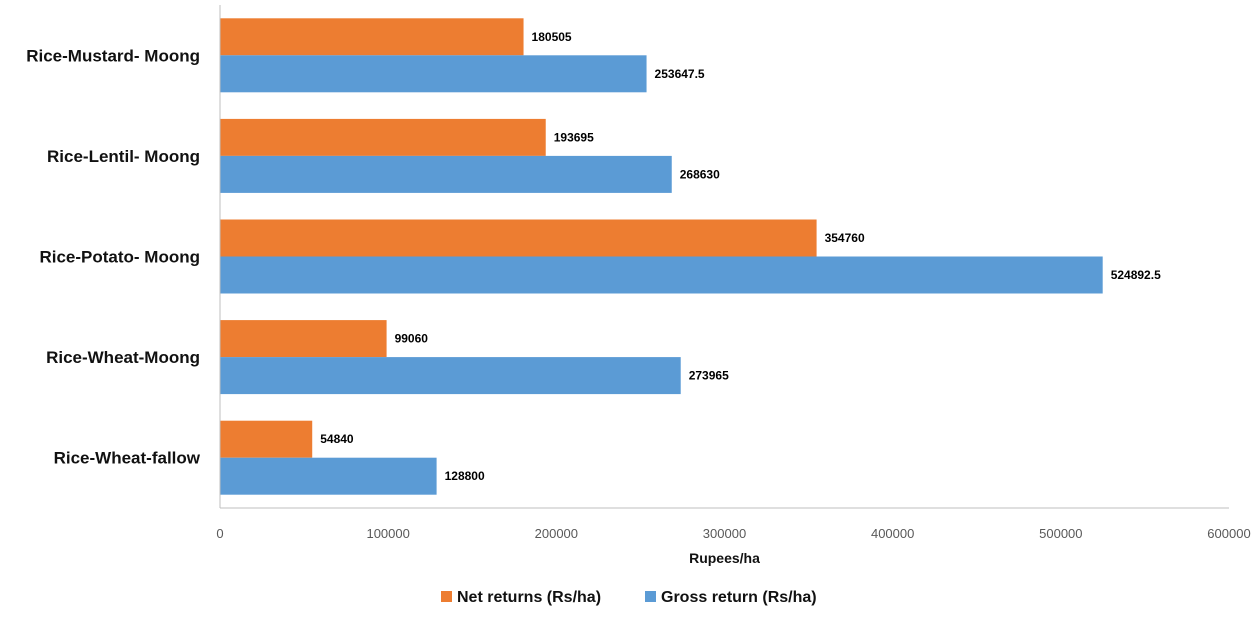  I want to click on bar-net-returns-rice-potato-moong, so click(518, 238).